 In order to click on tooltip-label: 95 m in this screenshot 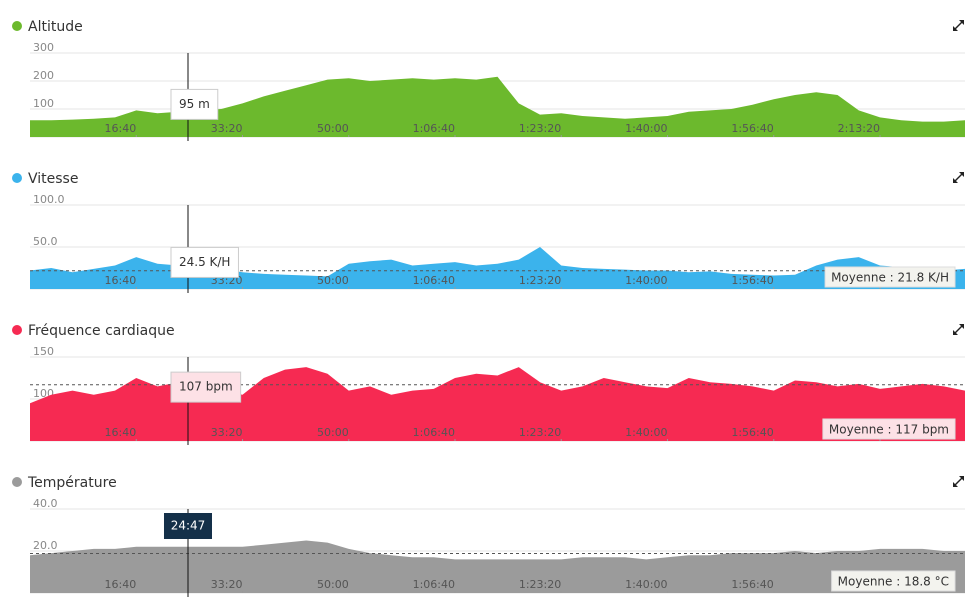, I will do `click(194, 104)`.